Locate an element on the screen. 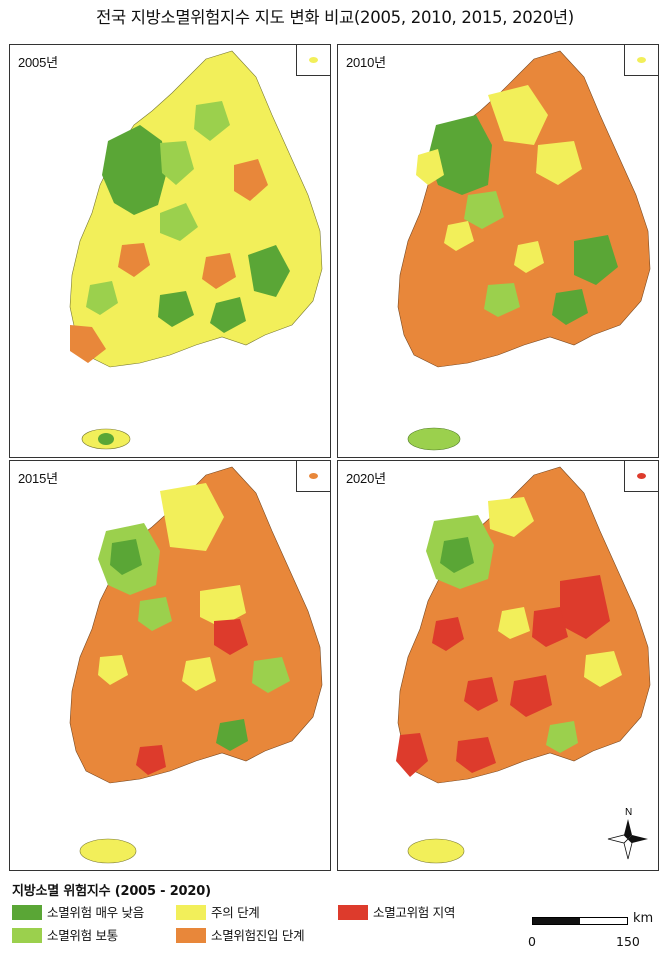  legend-title: 지방소멸 위험지수 (2005 - 2020) is located at coordinates (111, 891).